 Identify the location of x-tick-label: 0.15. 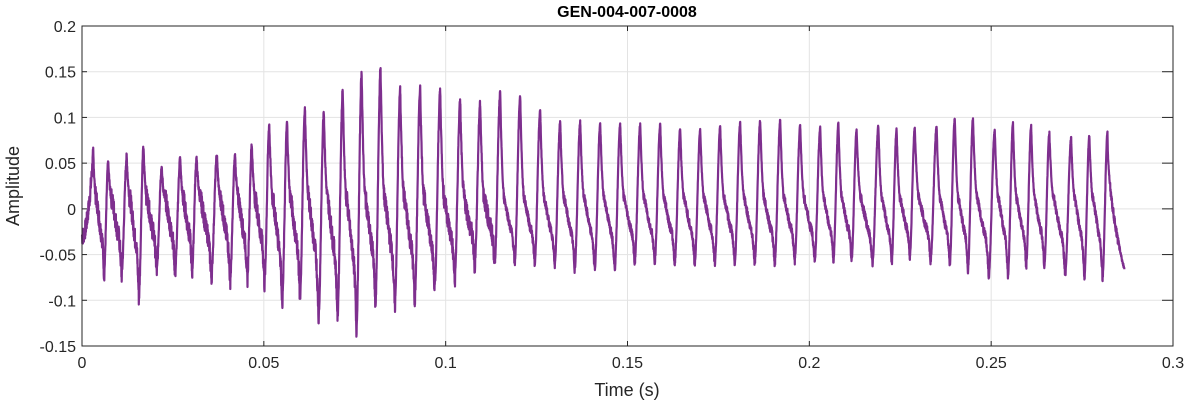
(627, 363).